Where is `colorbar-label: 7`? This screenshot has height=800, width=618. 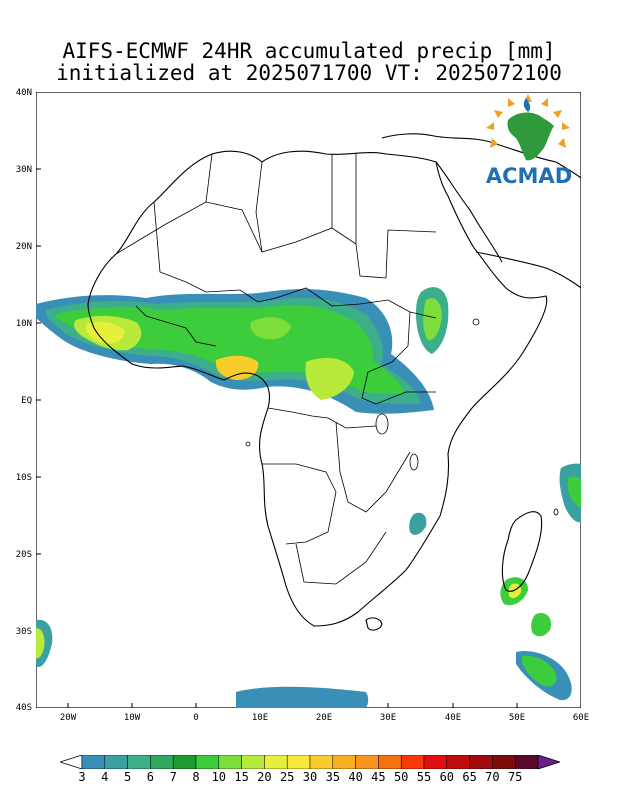
colorbar-label: 7 is located at coordinates (173, 777).